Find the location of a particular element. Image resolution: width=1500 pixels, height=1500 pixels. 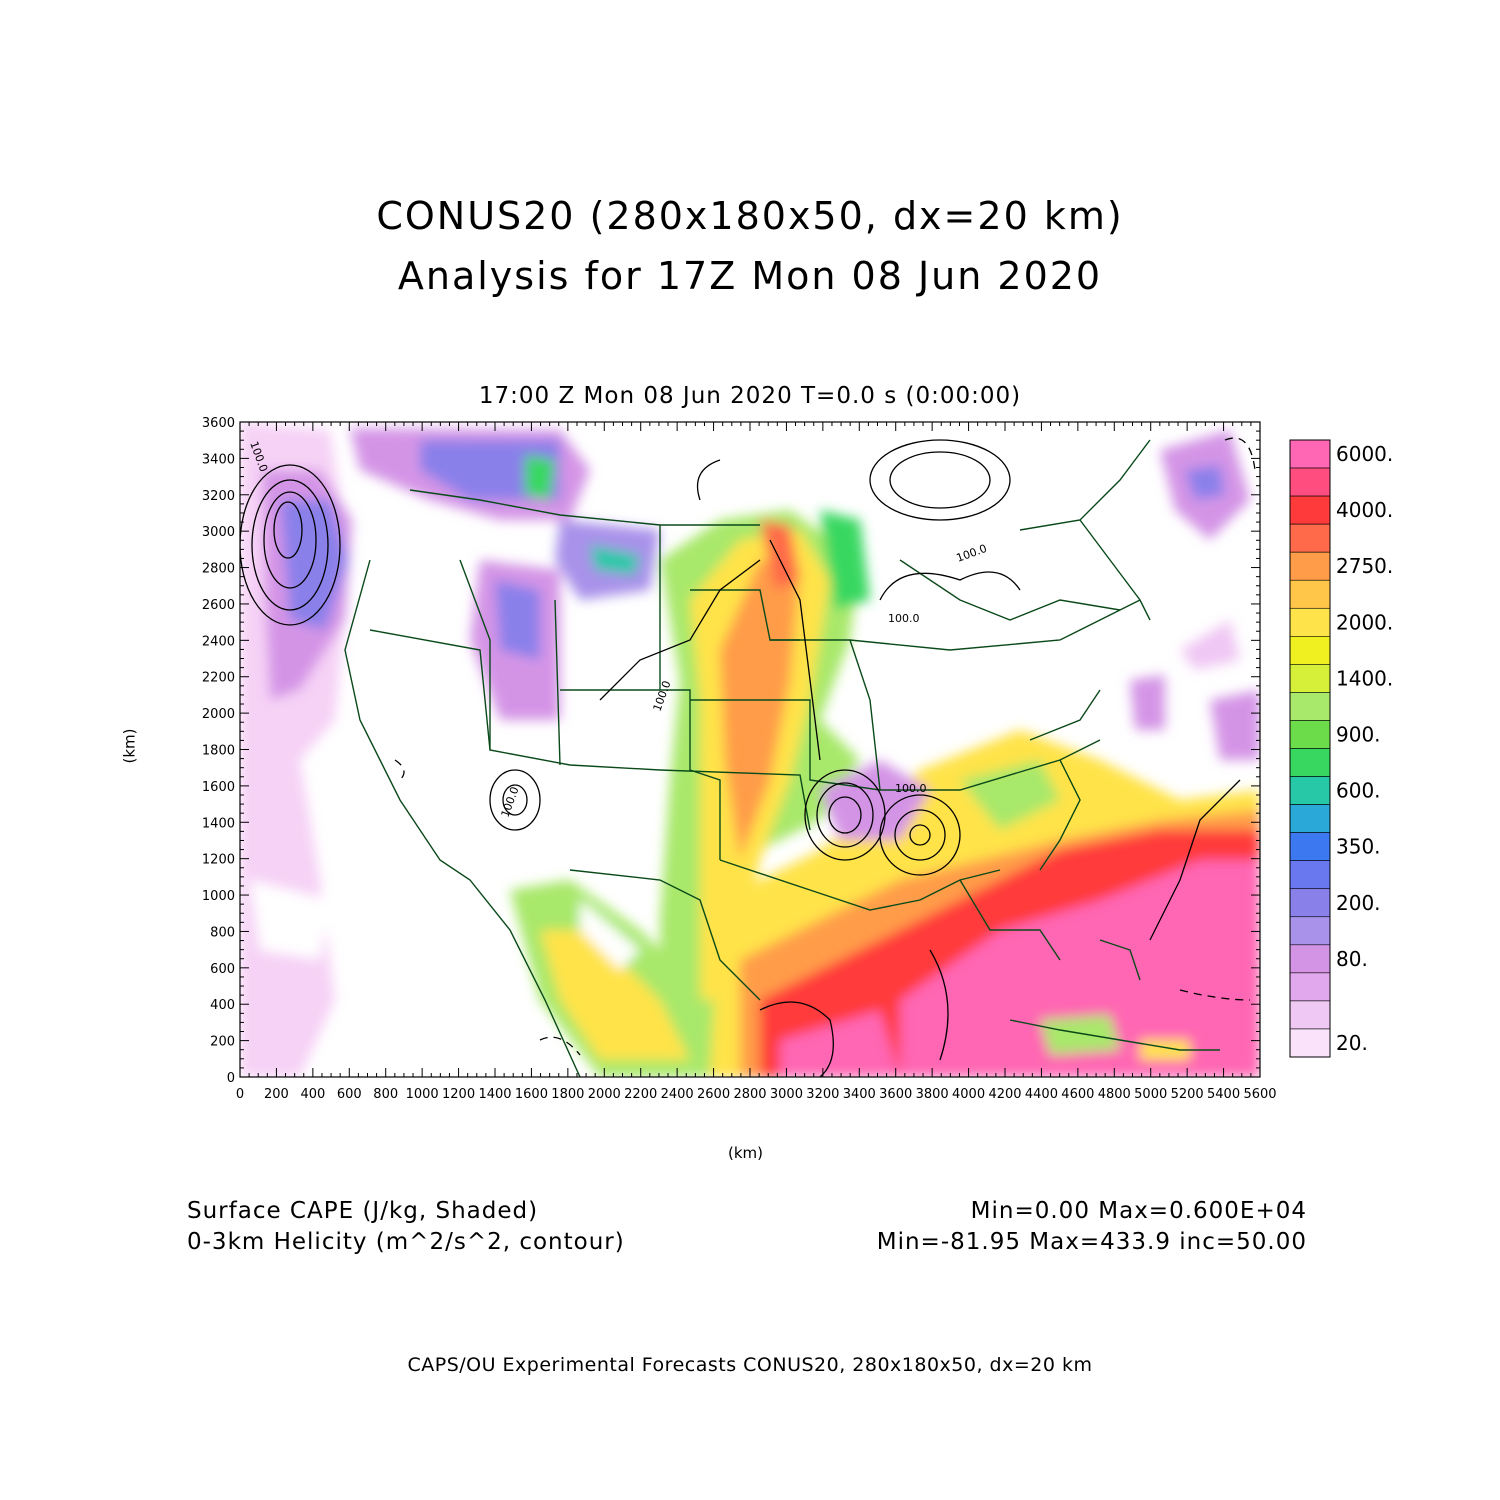

colorbar-label: 900. is located at coordinates (1358, 734).